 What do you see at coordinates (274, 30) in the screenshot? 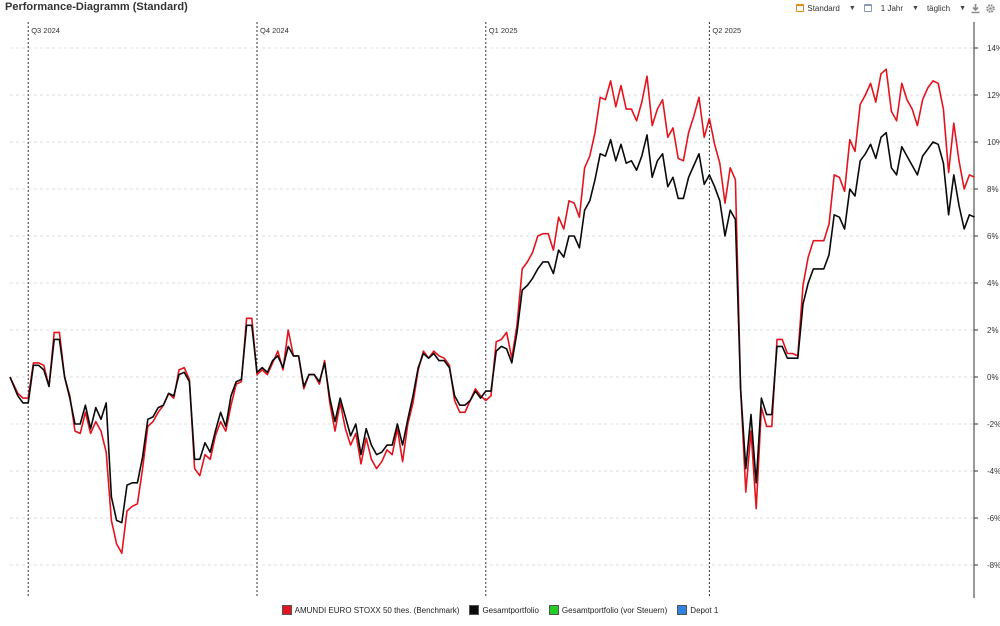
I see `quarter-label: Q4 2024` at bounding box center [274, 30].